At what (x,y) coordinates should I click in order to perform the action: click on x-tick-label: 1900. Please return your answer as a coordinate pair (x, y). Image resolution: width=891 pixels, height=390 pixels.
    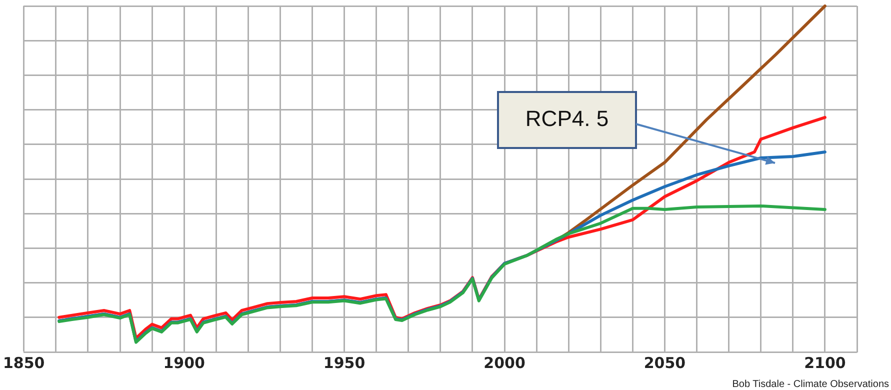
    Looking at the image, I should click on (184, 363).